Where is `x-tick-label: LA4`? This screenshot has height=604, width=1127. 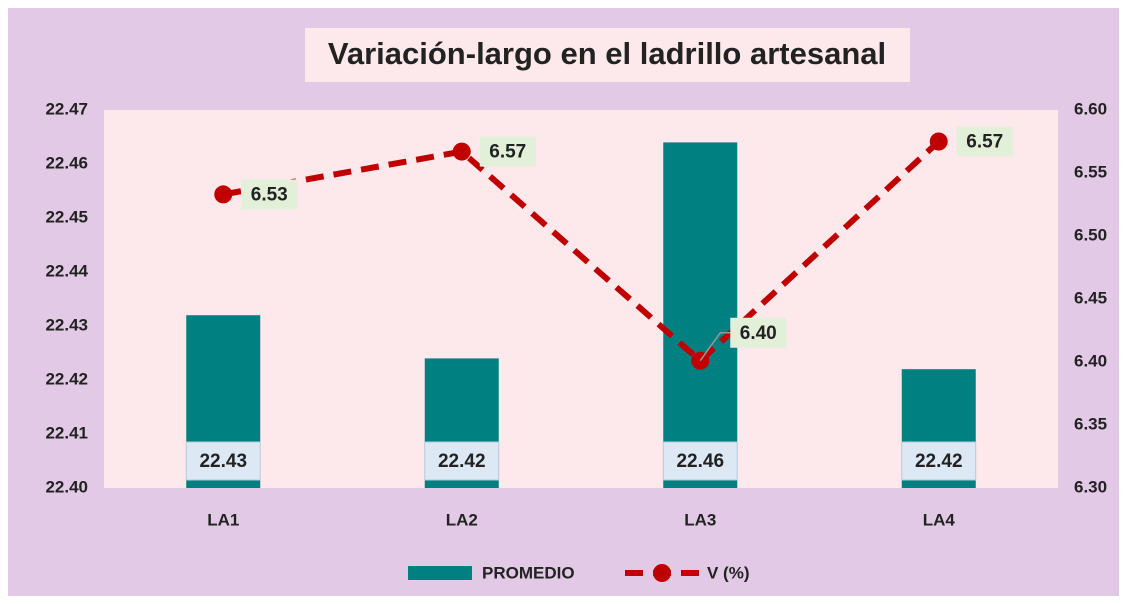
x-tick-label: LA4 is located at coordinates (939, 519).